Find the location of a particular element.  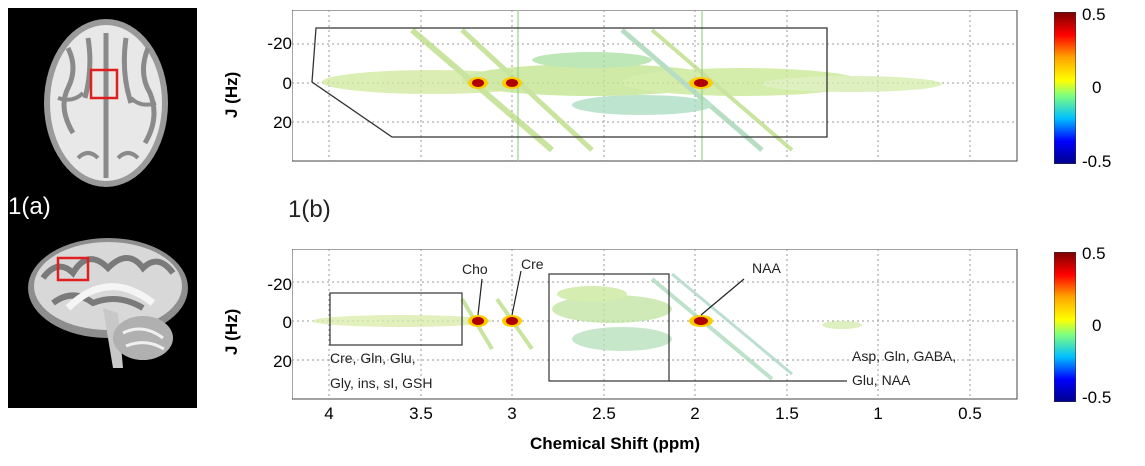

cho-label: Cho is located at coordinates (475, 269).